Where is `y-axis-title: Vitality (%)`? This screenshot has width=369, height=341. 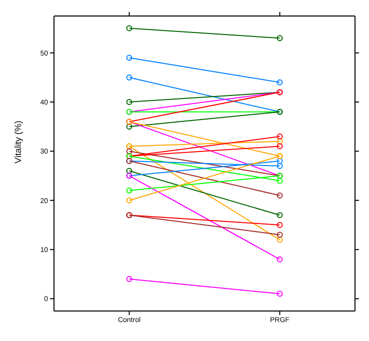 y-axis-title: Vitality (%) is located at coordinates (18, 142).